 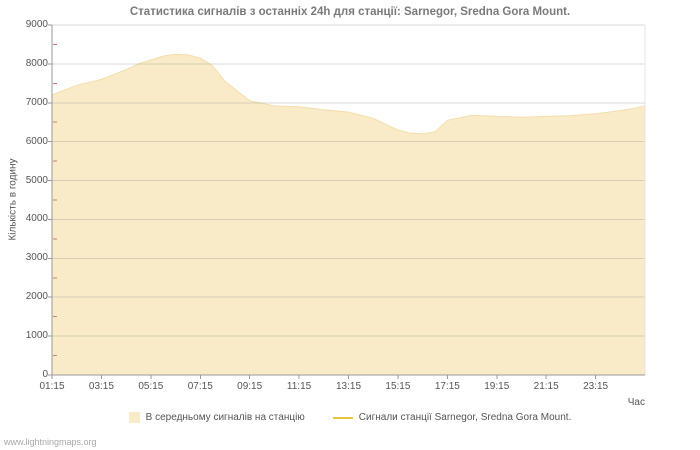 I want to click on y-tick-label: 7000, so click(x=36, y=102).